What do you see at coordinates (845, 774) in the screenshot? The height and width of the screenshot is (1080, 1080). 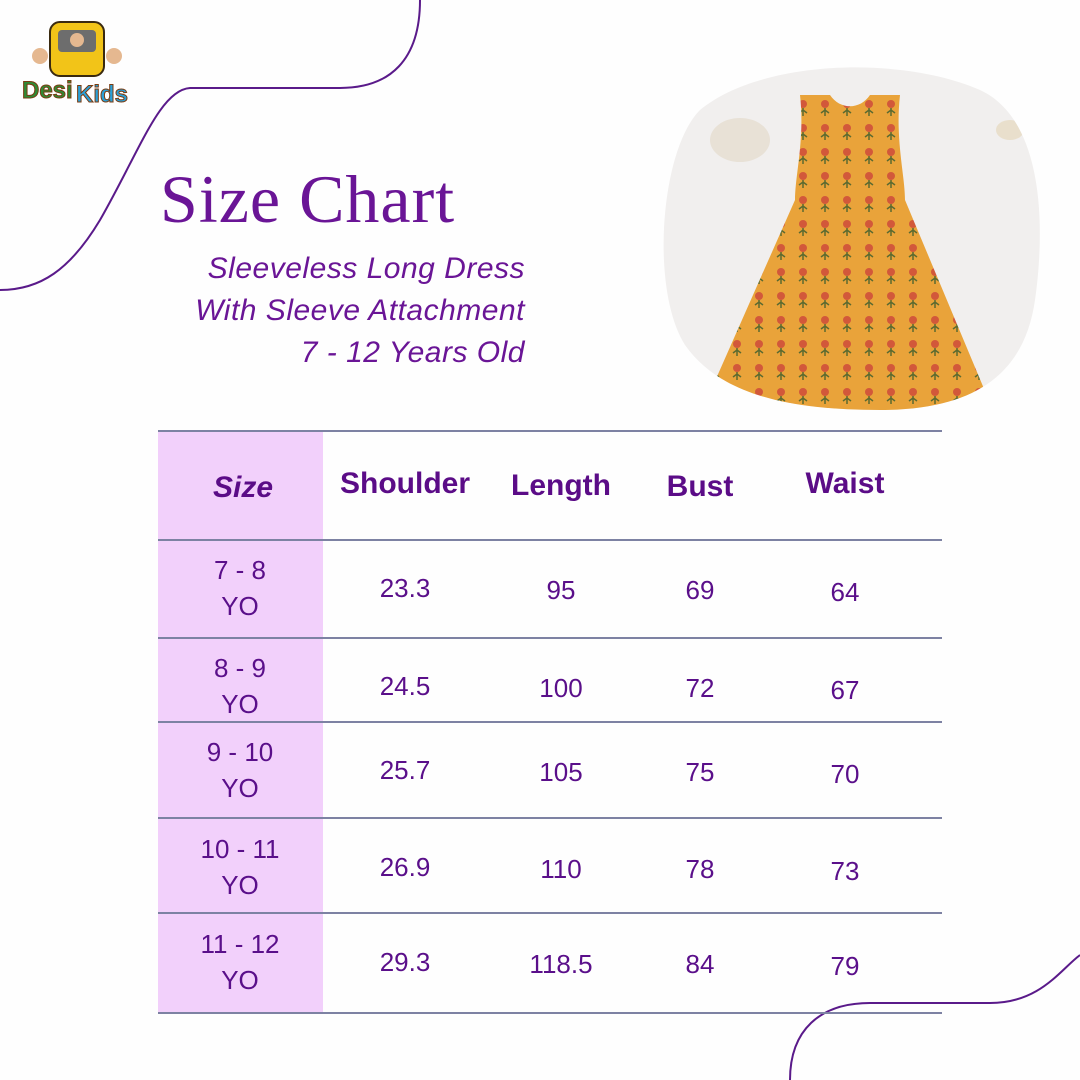 I see `measurement-cell: 70` at bounding box center [845, 774].